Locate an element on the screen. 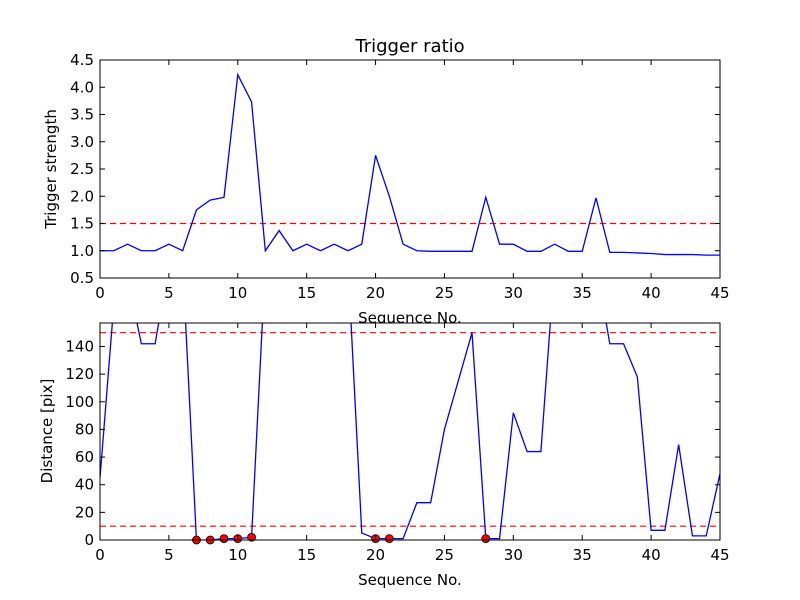 The width and height of the screenshot is (800, 600). bottom-y-axis-label: Distance [pix] is located at coordinates (47, 431).